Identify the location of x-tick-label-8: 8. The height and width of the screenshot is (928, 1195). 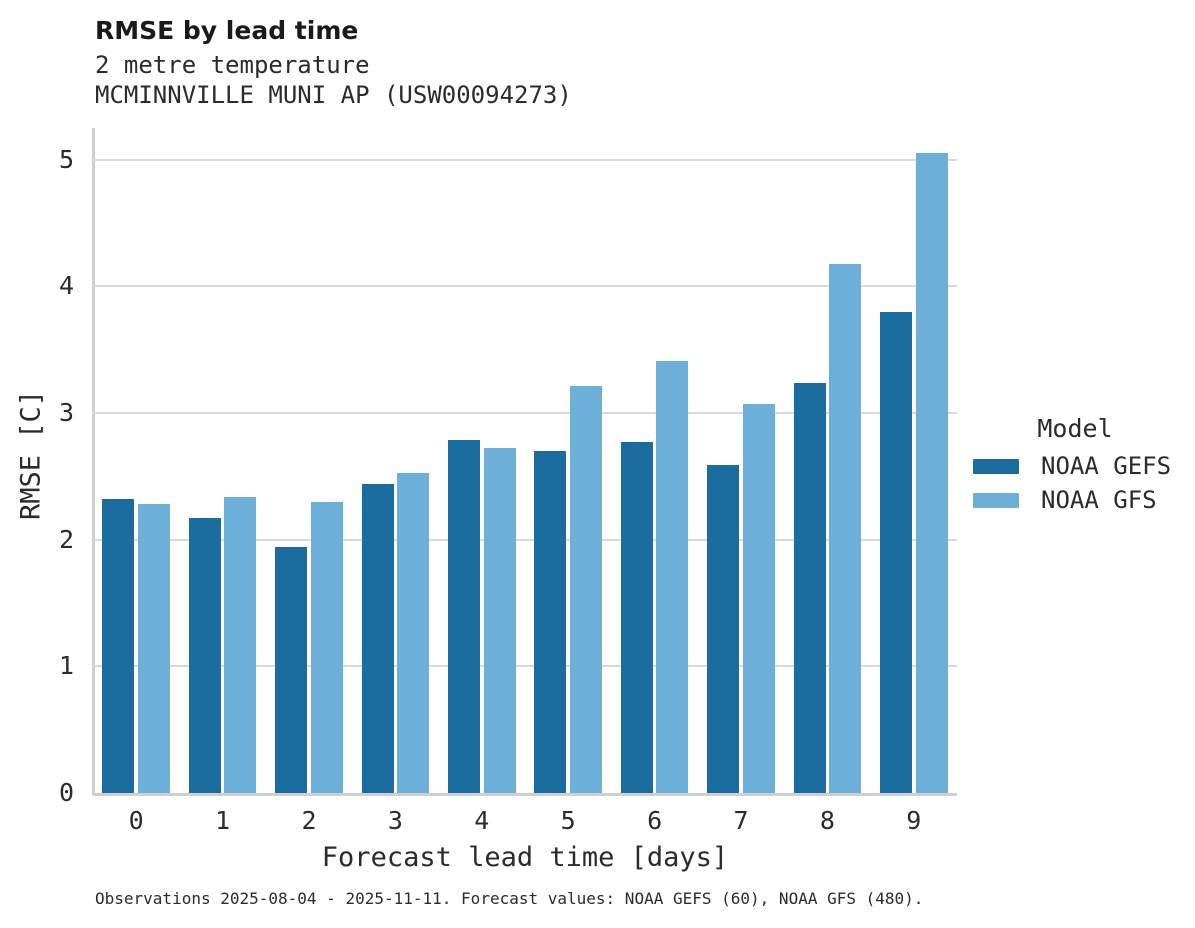
(827, 820).